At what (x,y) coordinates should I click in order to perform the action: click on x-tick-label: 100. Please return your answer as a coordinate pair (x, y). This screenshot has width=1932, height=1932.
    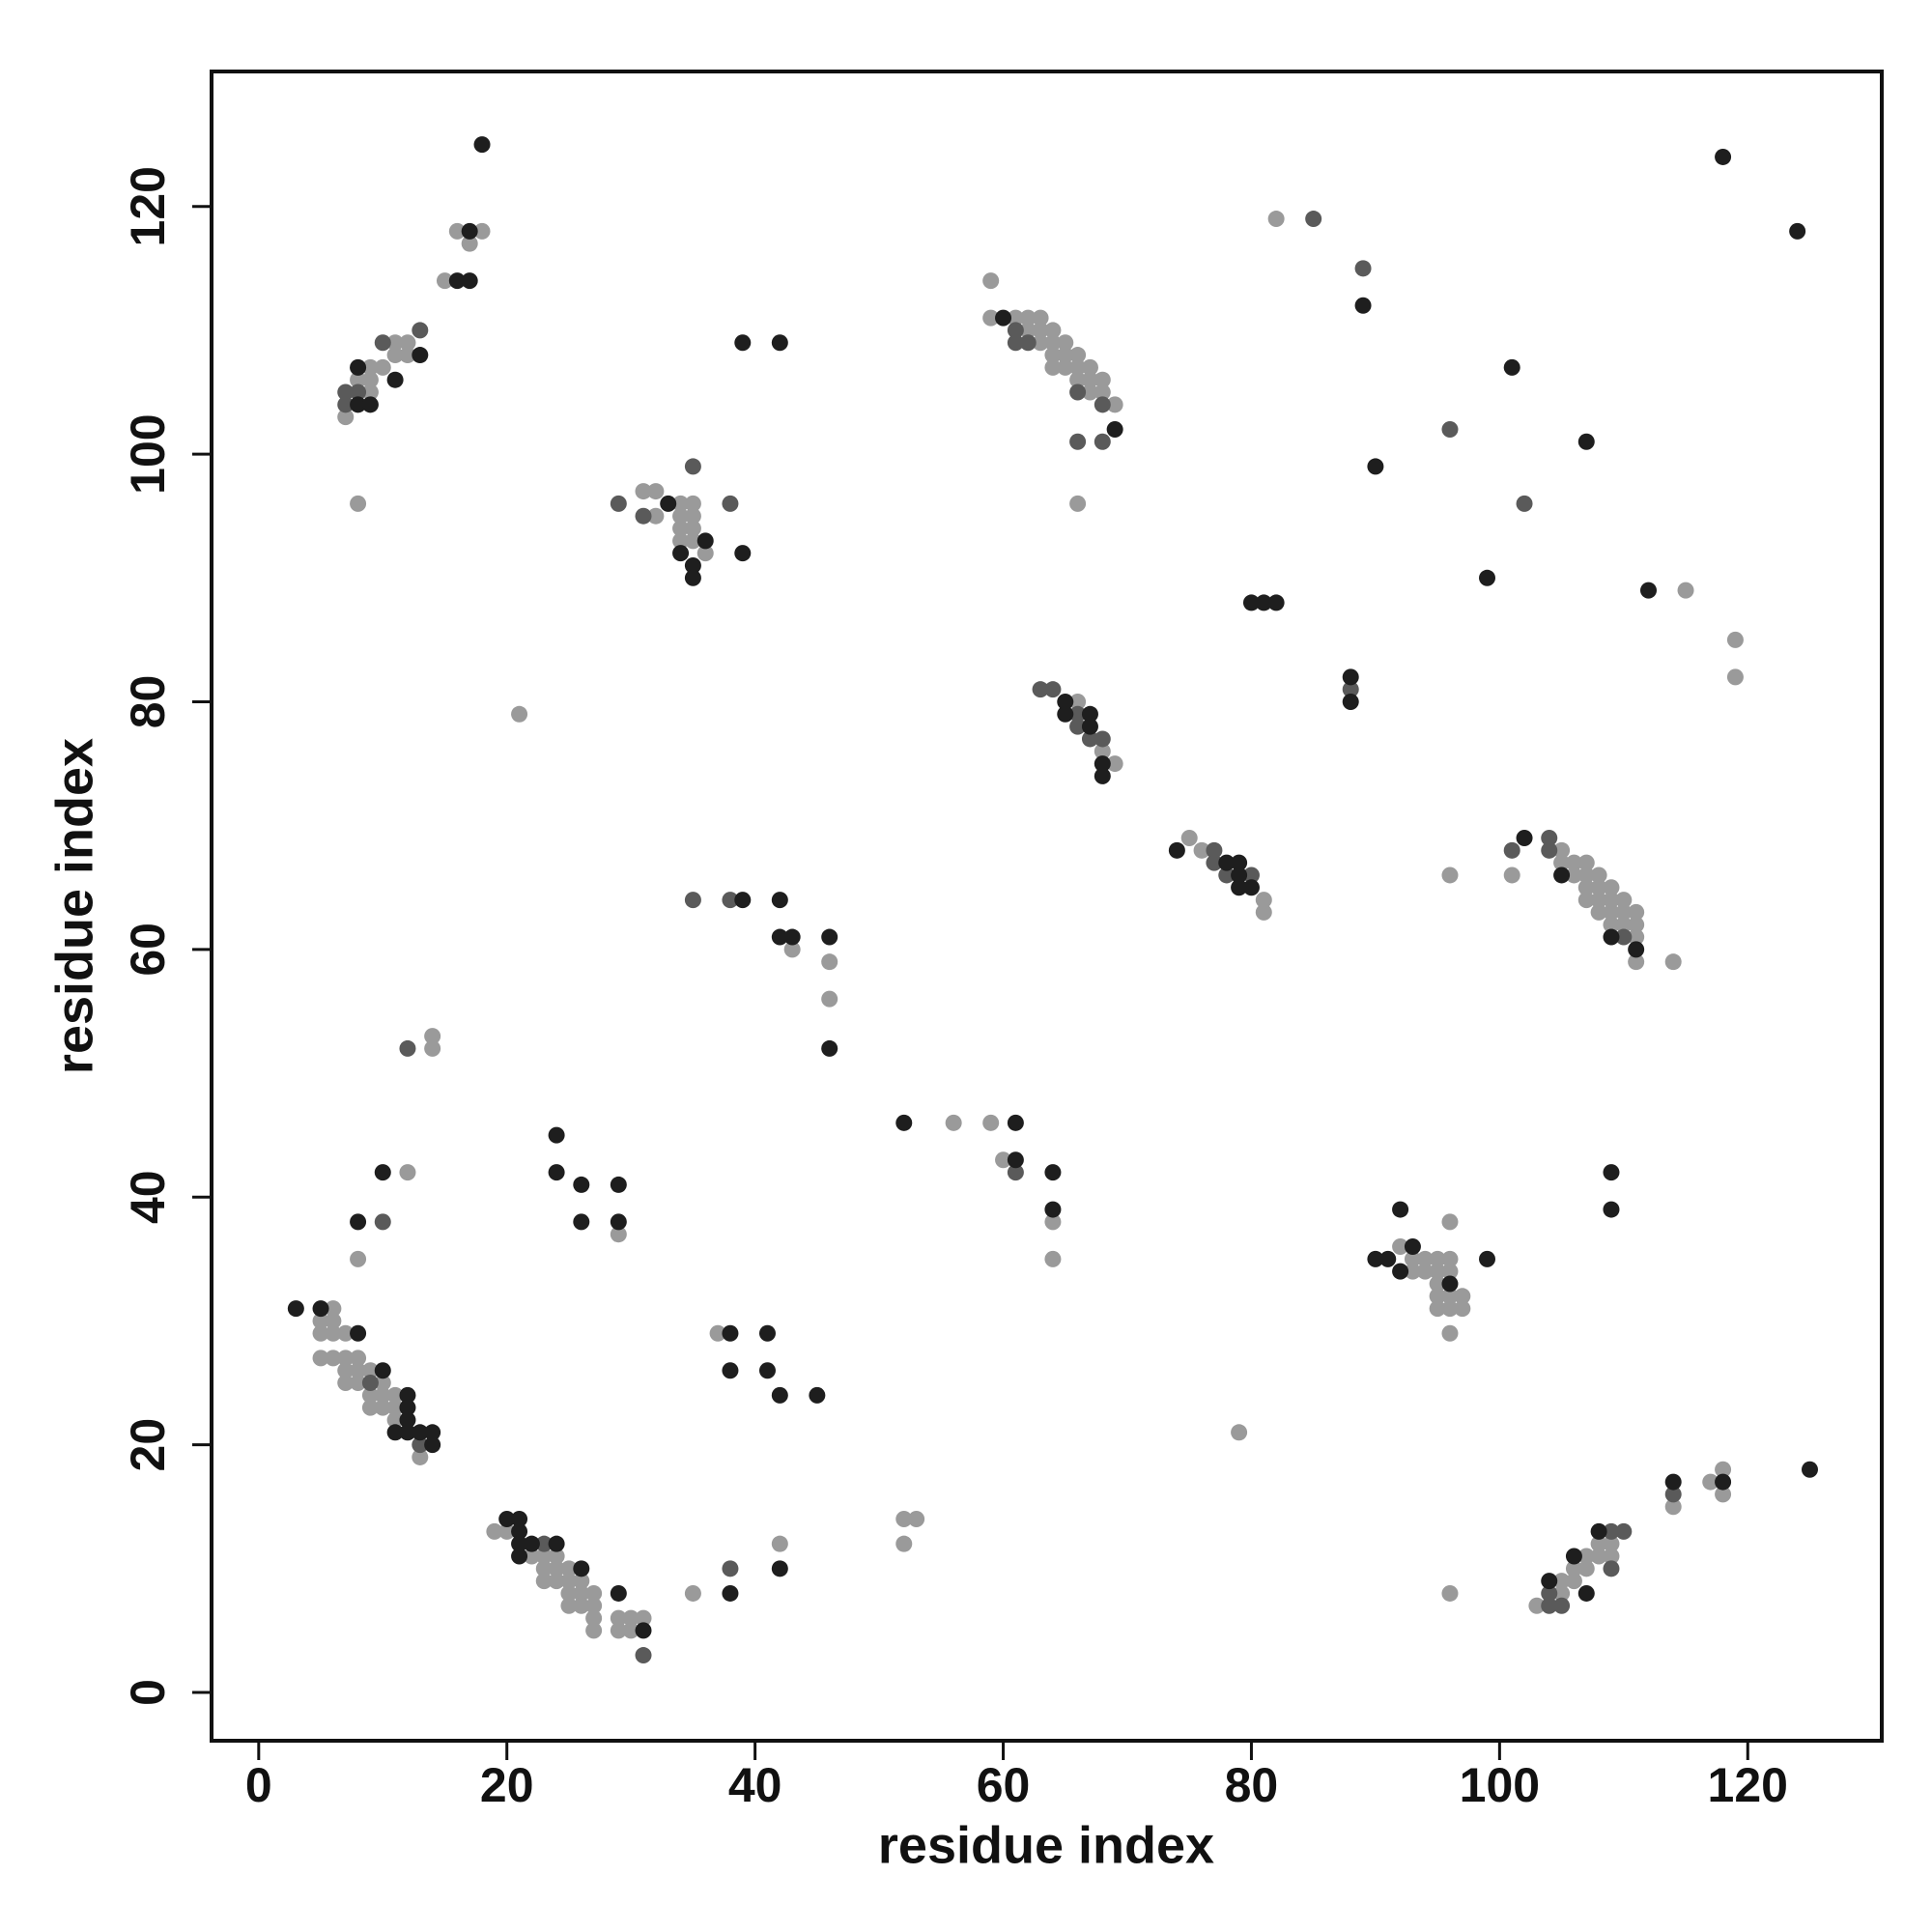
    Looking at the image, I should click on (1500, 1785).